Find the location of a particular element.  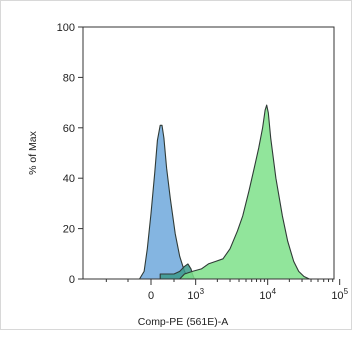

y-tick-label: 80 is located at coordinates (69, 78).